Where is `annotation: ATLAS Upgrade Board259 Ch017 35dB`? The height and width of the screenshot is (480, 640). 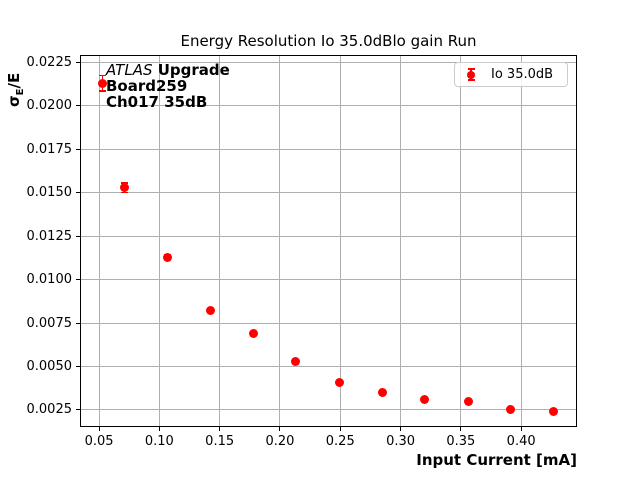
annotation: ATLAS Upgrade Board259 Ch017 35dB is located at coordinates (168, 86).